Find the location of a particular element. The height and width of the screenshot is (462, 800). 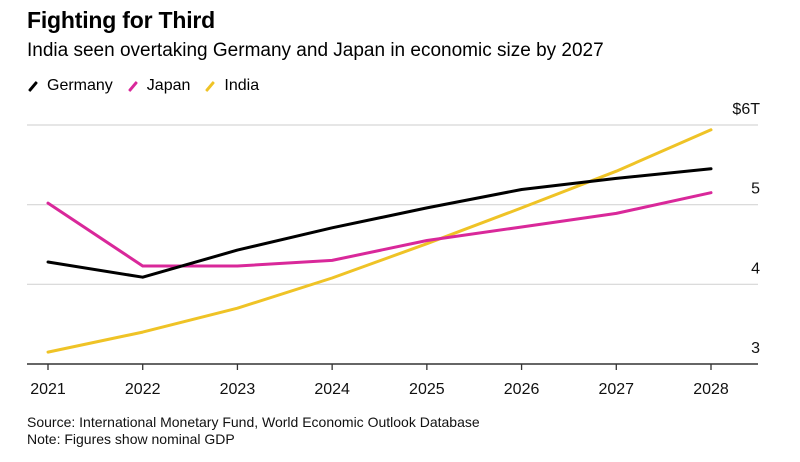

y-tick-label: 5 is located at coordinates (755, 189).